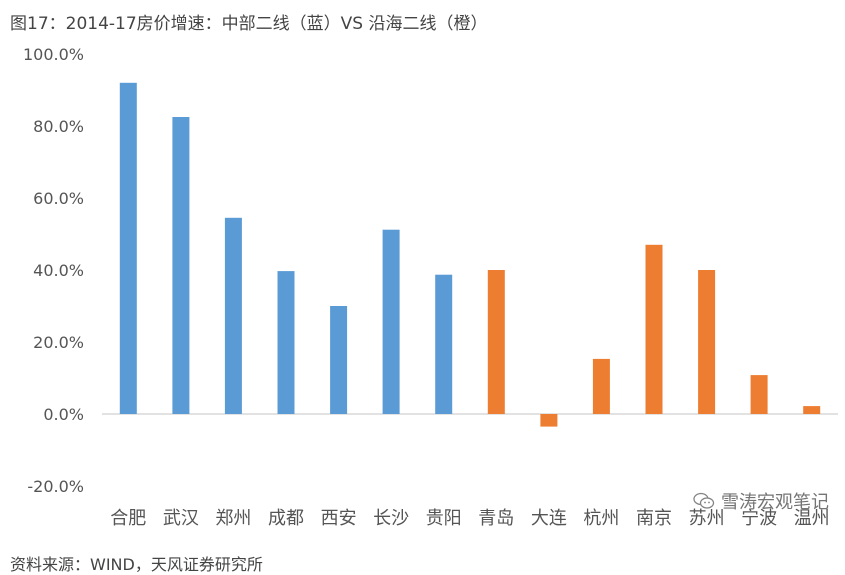 This screenshot has width=845, height=575. I want to click on y-axis-labels: -20.0% 0.0% 20.0% 40.0% 60.0% 80.0% 100.0%, so click(53, 270).